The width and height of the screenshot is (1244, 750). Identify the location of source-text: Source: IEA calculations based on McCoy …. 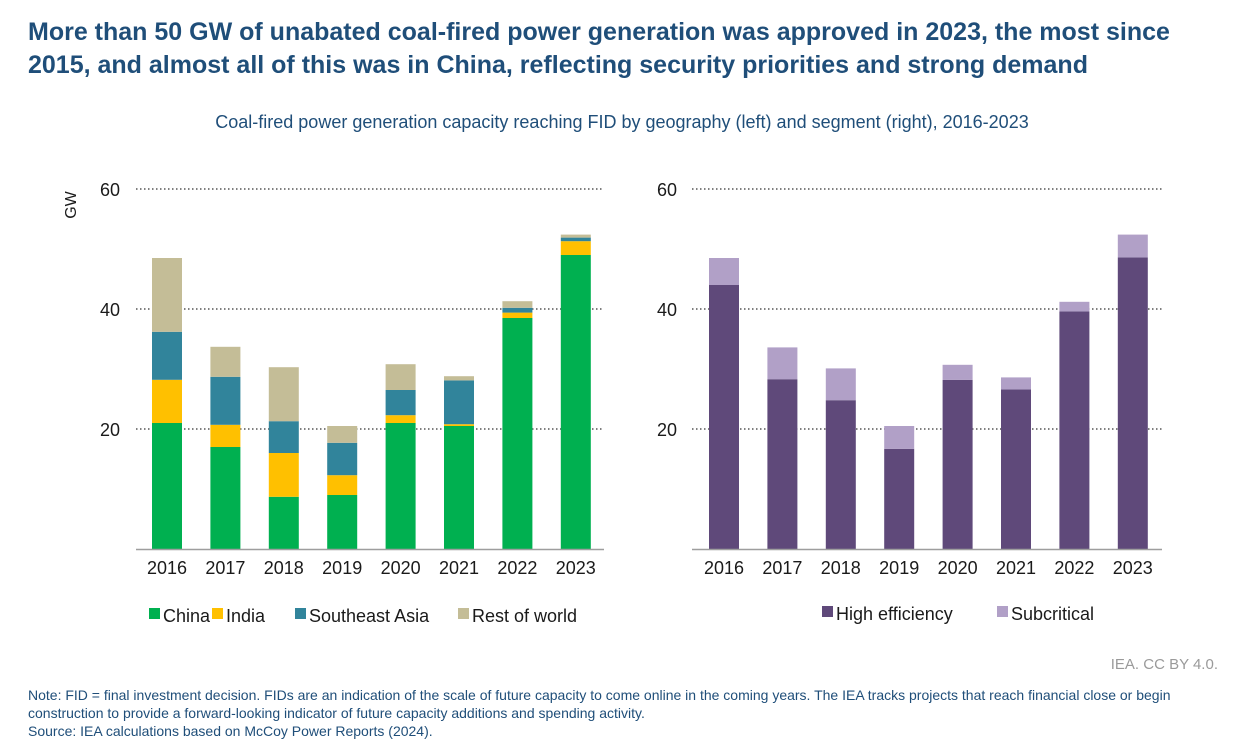
(230, 731).